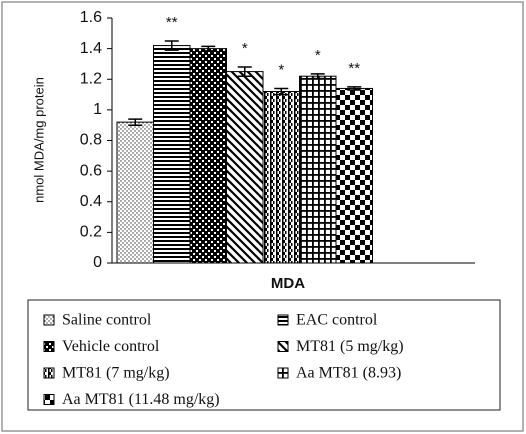  What do you see at coordinates (38, 140) in the screenshot?
I see `y-axis-label: nmol MDA/mg protein` at bounding box center [38, 140].